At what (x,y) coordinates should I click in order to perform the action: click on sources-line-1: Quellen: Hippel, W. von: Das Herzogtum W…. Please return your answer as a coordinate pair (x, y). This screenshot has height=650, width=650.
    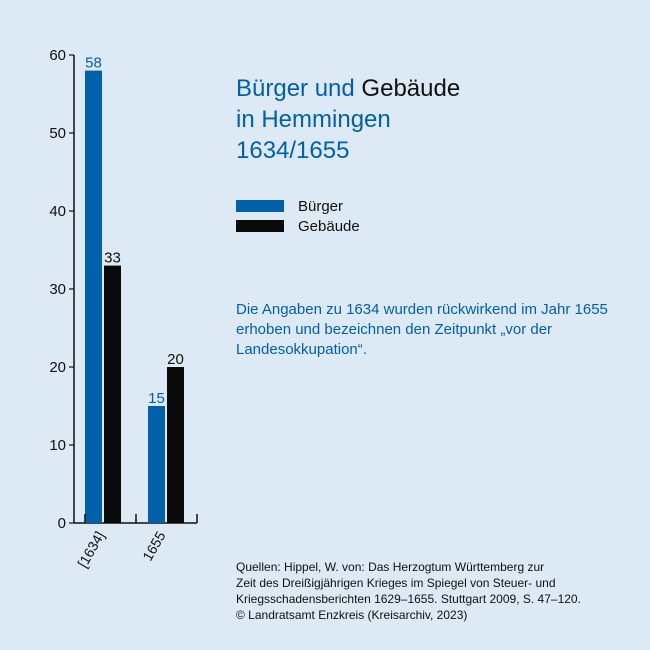
    Looking at the image, I should click on (390, 567).